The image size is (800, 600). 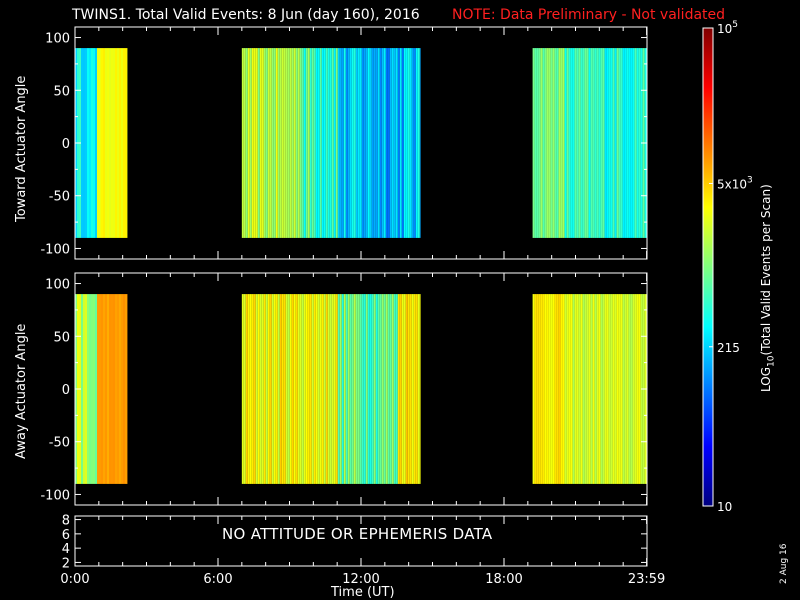 What do you see at coordinates (766, 270) in the screenshot?
I see `colorbar-label-rest: (Total Valid Events per Scan)` at bounding box center [766, 270].